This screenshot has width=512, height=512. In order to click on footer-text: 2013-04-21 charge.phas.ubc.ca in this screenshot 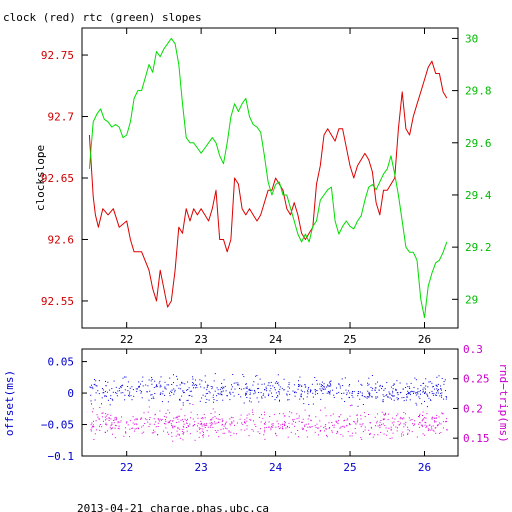, I will do `click(173, 507)`.